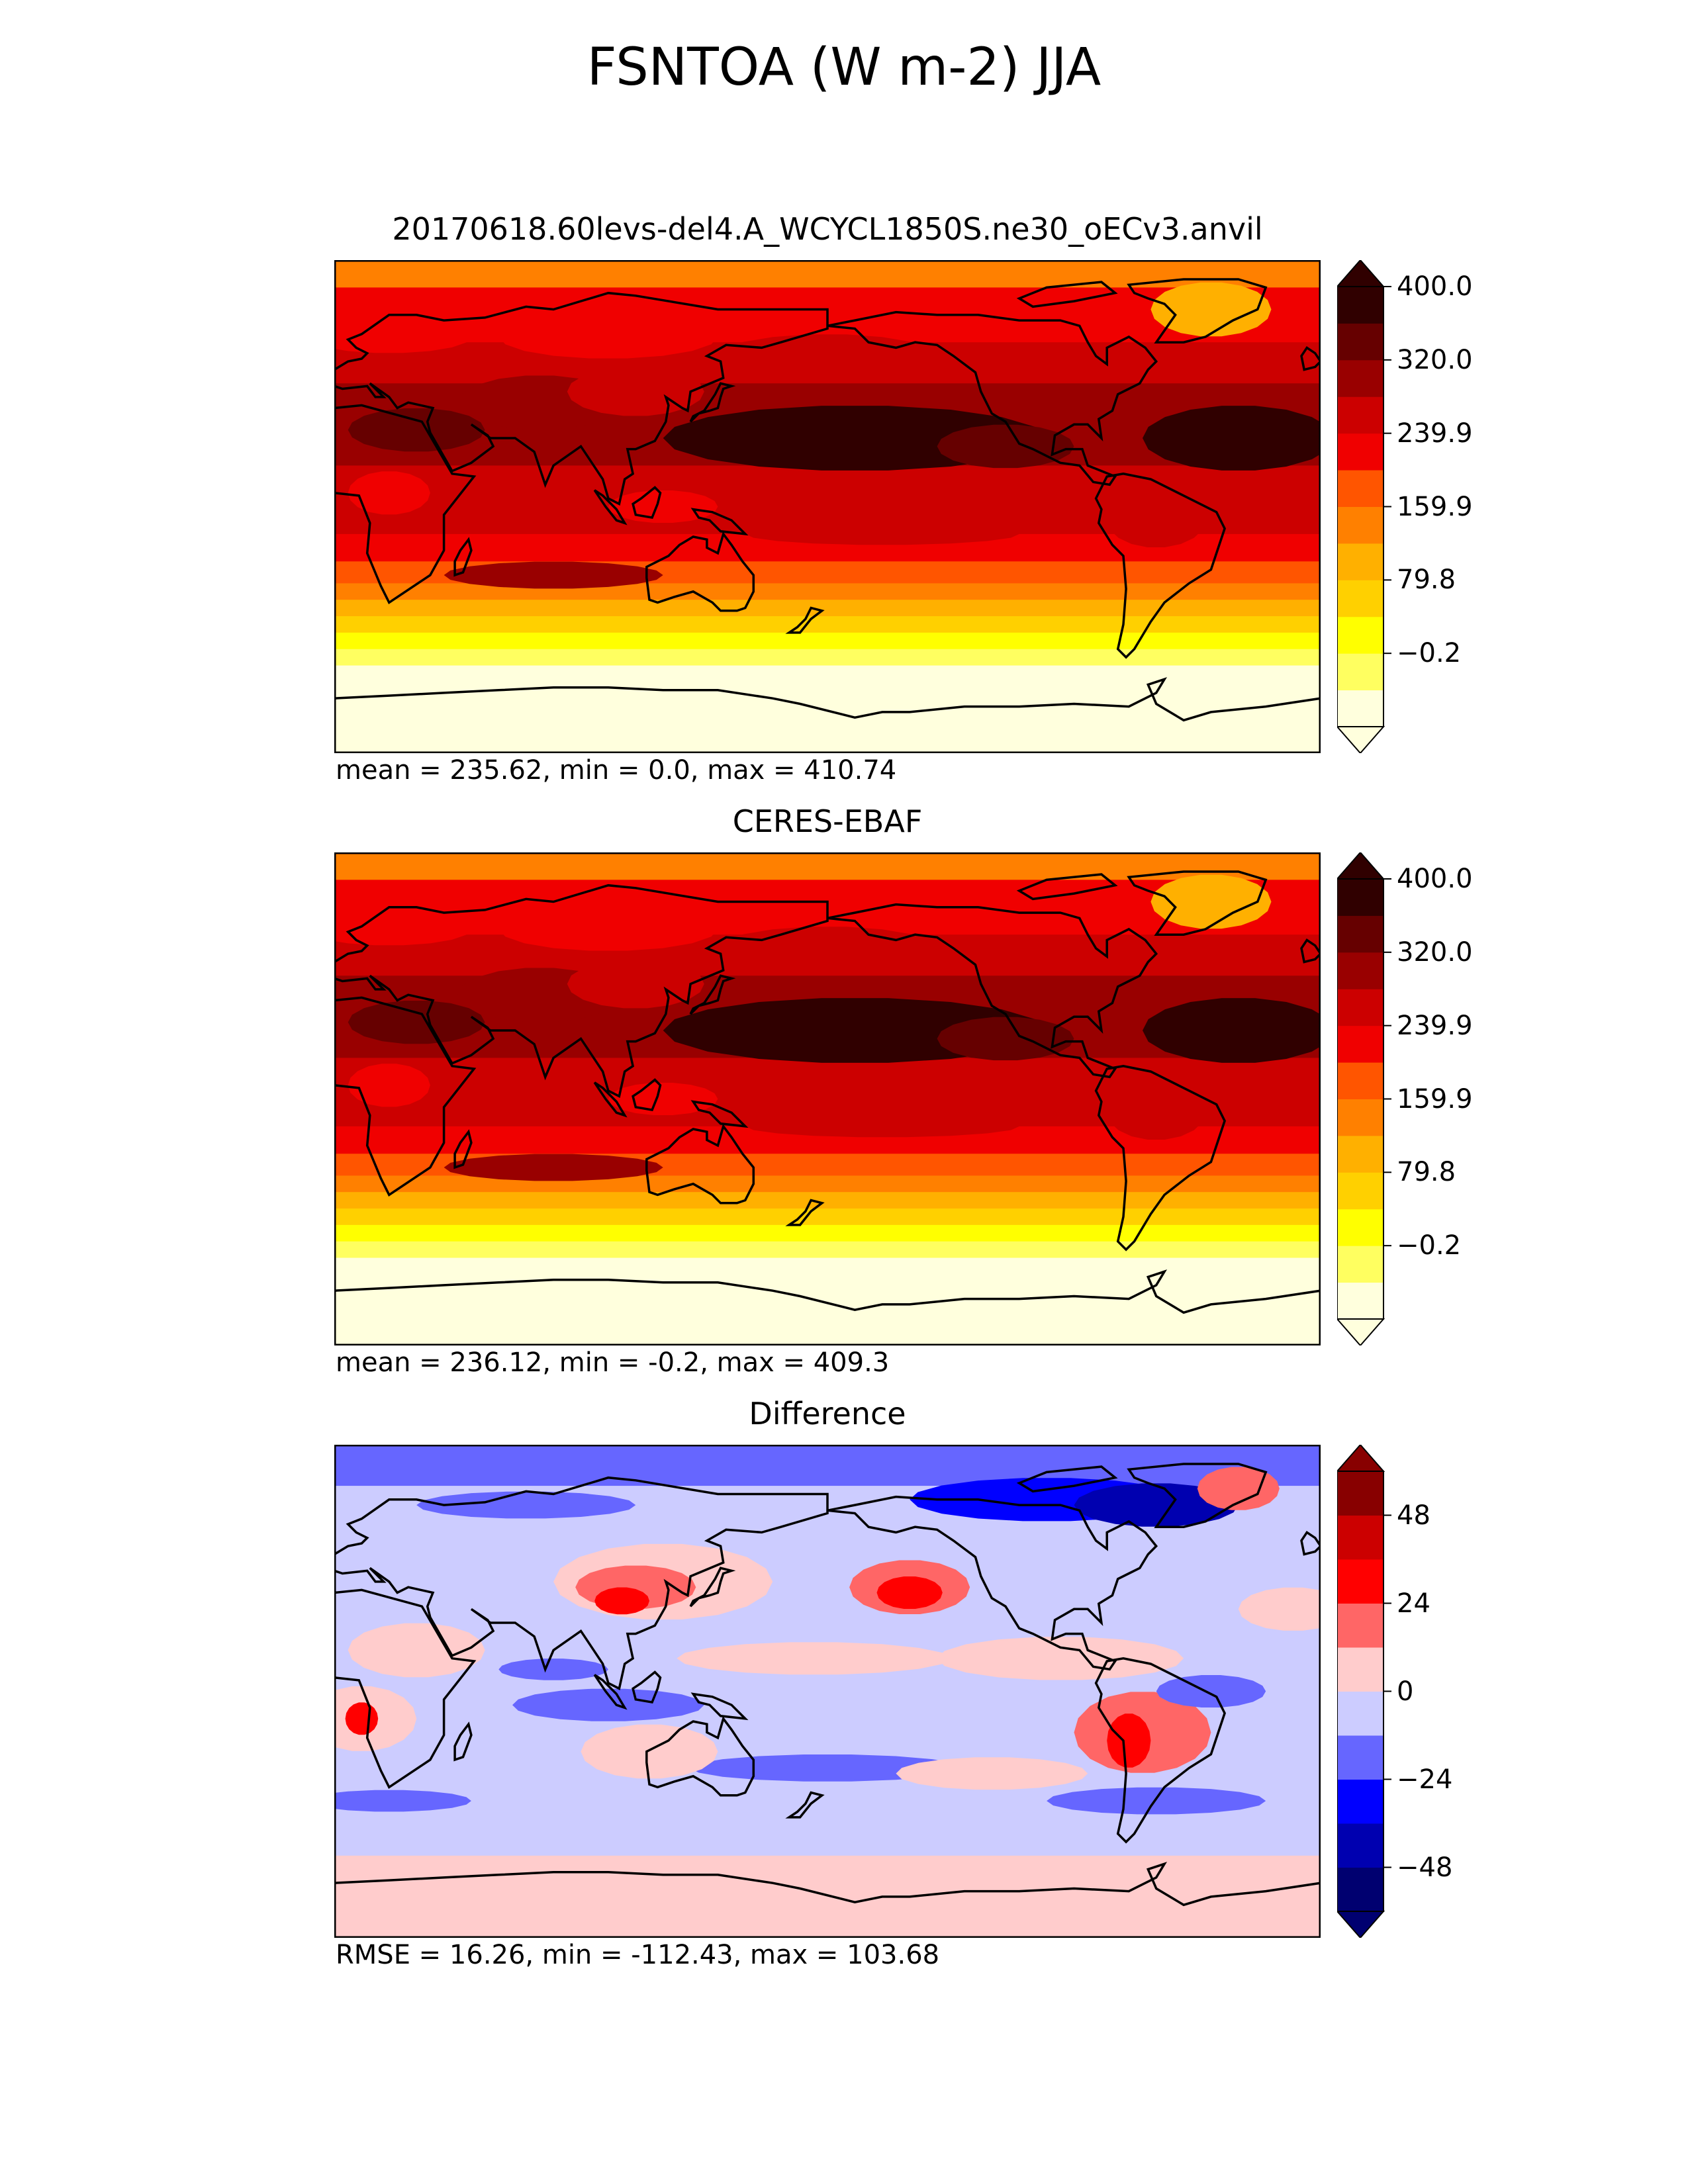 The width and height of the screenshot is (1688, 2184). What do you see at coordinates (1429, 1245) in the screenshot?
I see `colorbar-tick-label: −0.2` at bounding box center [1429, 1245].